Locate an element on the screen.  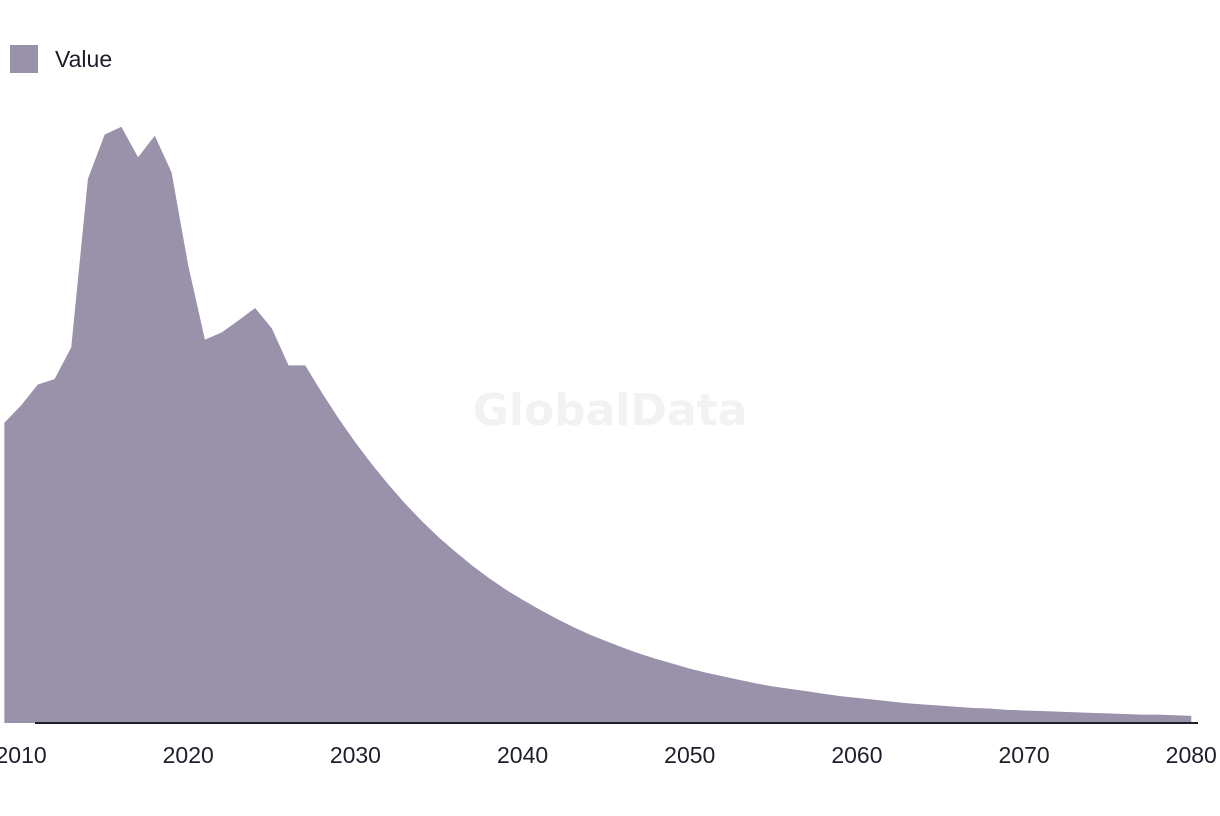
x-tick-label: 2070 is located at coordinates (1024, 755).